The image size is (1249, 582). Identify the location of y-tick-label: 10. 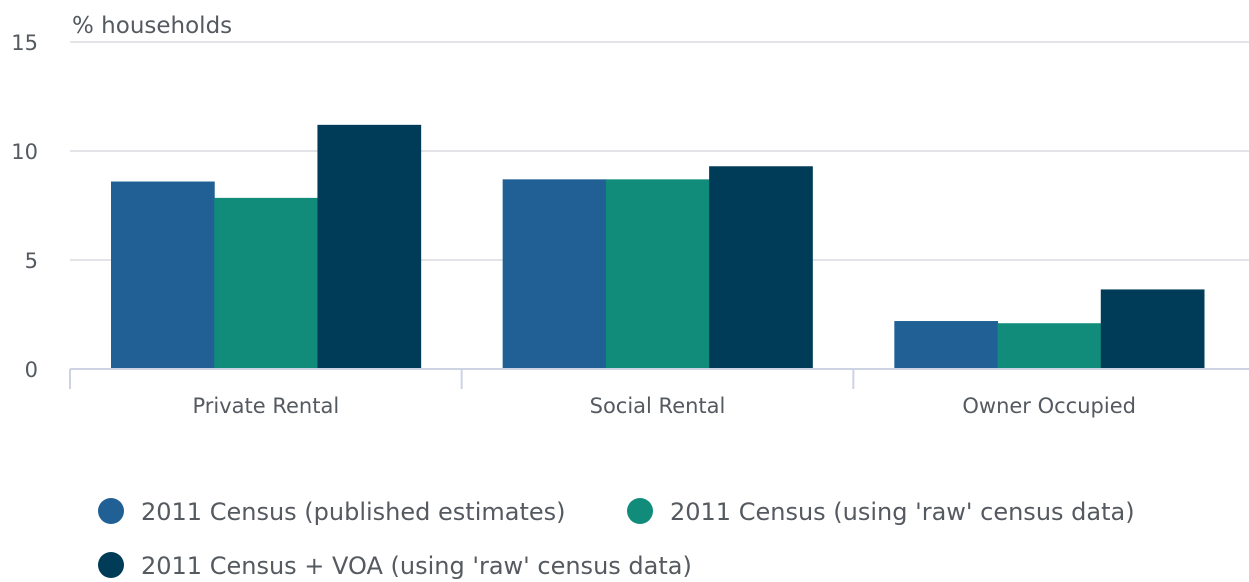
(24, 152).